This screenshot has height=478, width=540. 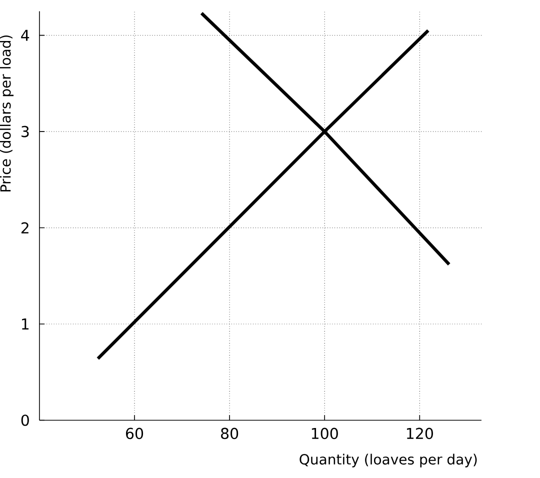 I want to click on y-tick-label: 1, so click(x=25, y=324).